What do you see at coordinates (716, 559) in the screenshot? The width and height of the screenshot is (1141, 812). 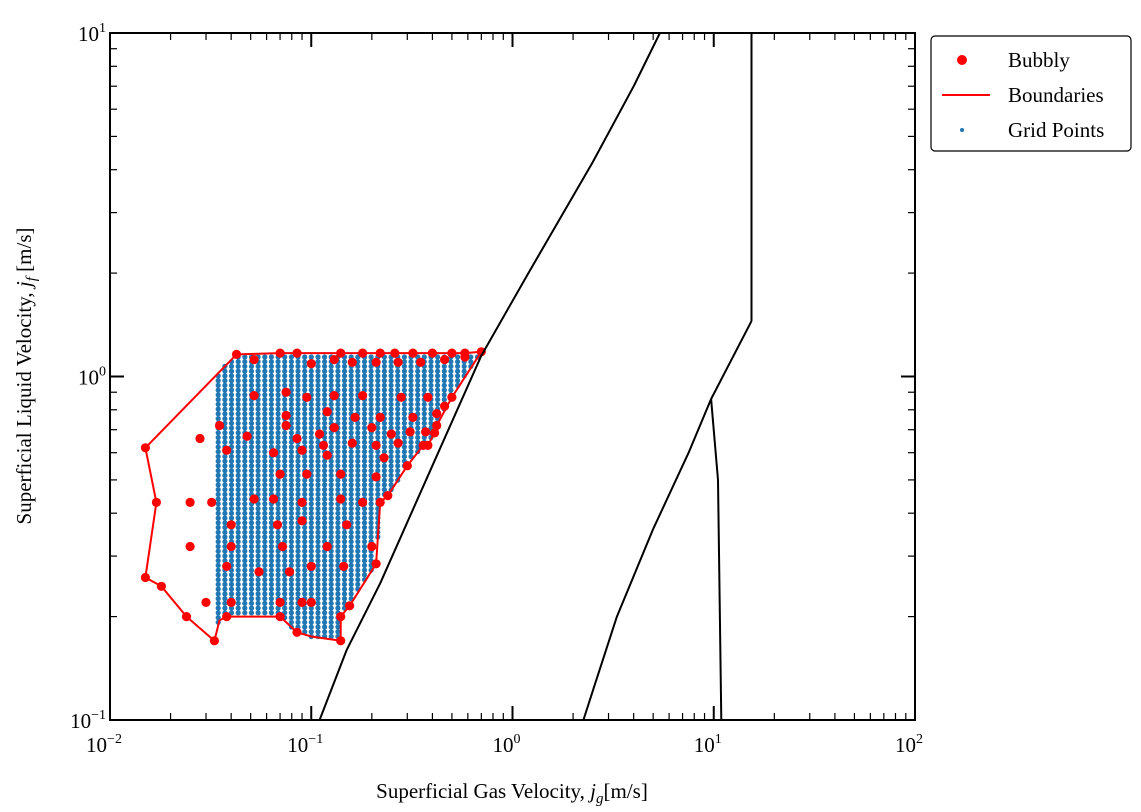 I see `transition-curve` at bounding box center [716, 559].